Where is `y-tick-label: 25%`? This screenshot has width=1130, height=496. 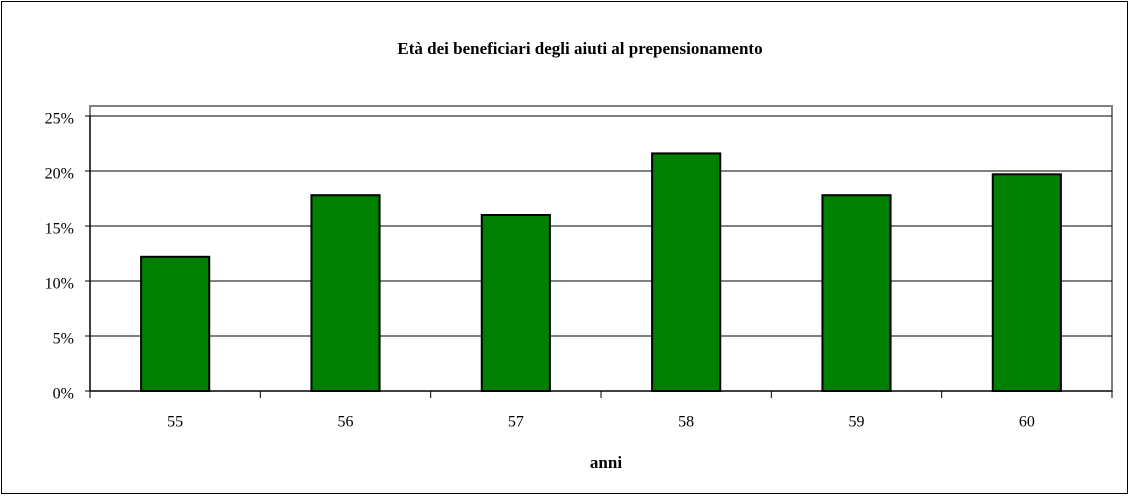
y-tick-label: 25% is located at coordinates (59, 119).